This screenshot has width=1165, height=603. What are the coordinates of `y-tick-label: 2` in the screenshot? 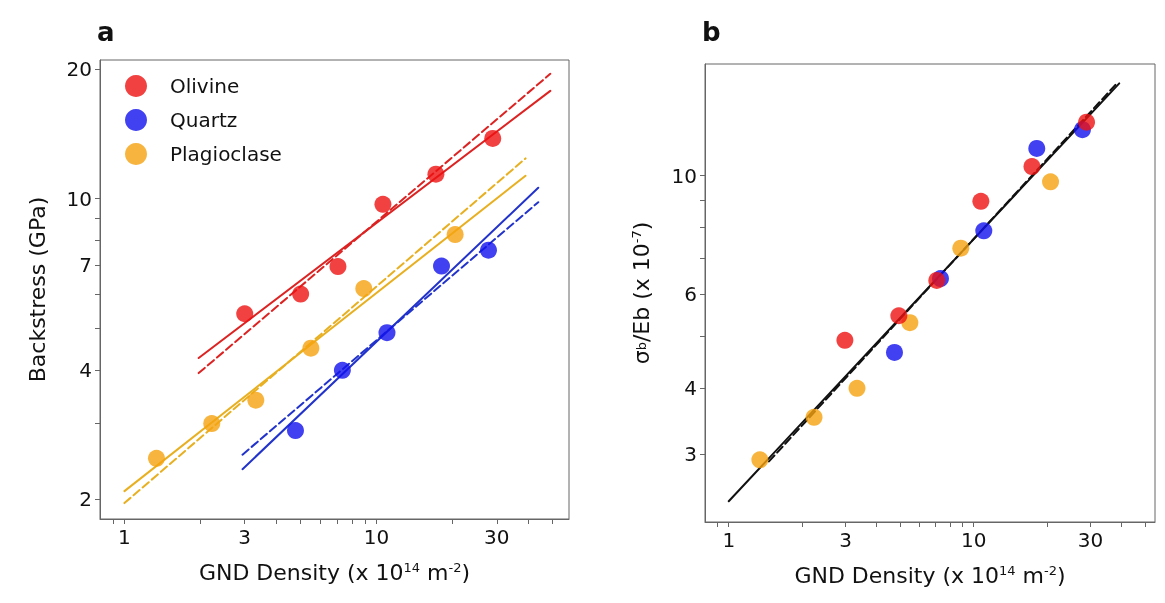 It's located at (85, 499).